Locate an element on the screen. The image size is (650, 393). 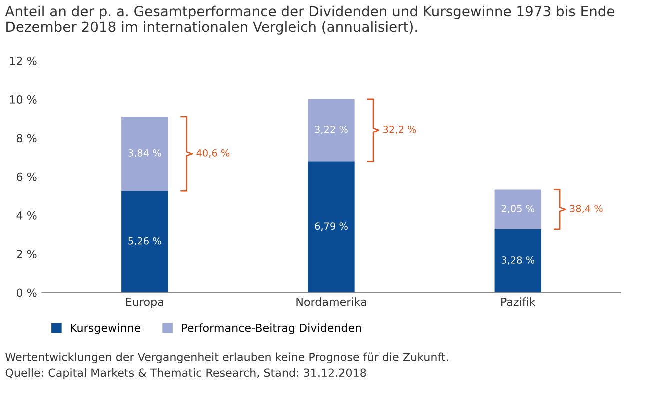
data-label: 6,79 % is located at coordinates (331, 226).